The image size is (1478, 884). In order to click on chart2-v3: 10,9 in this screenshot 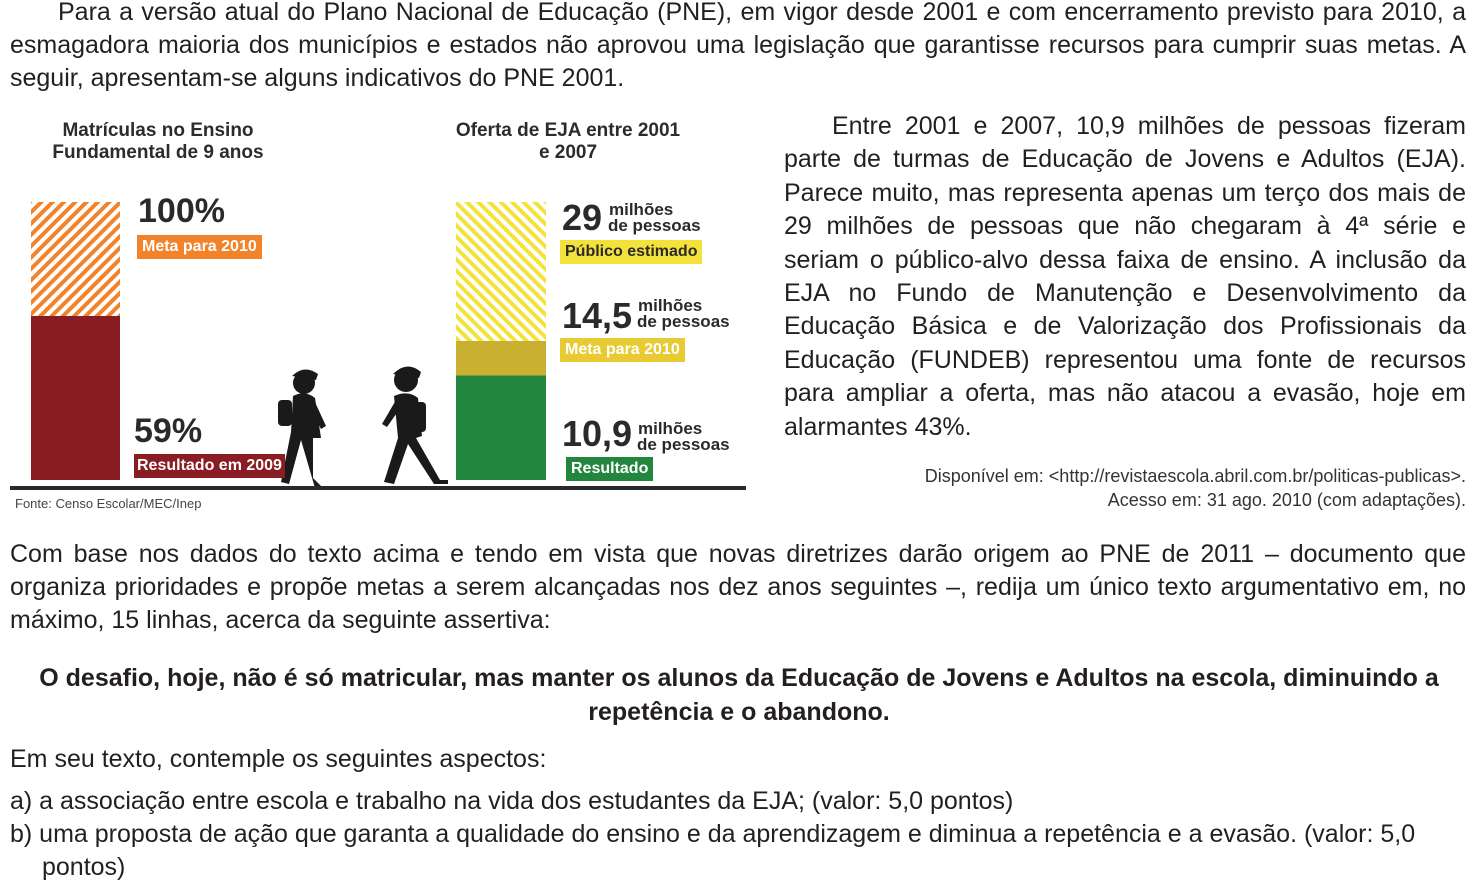, I will do `click(597, 433)`.